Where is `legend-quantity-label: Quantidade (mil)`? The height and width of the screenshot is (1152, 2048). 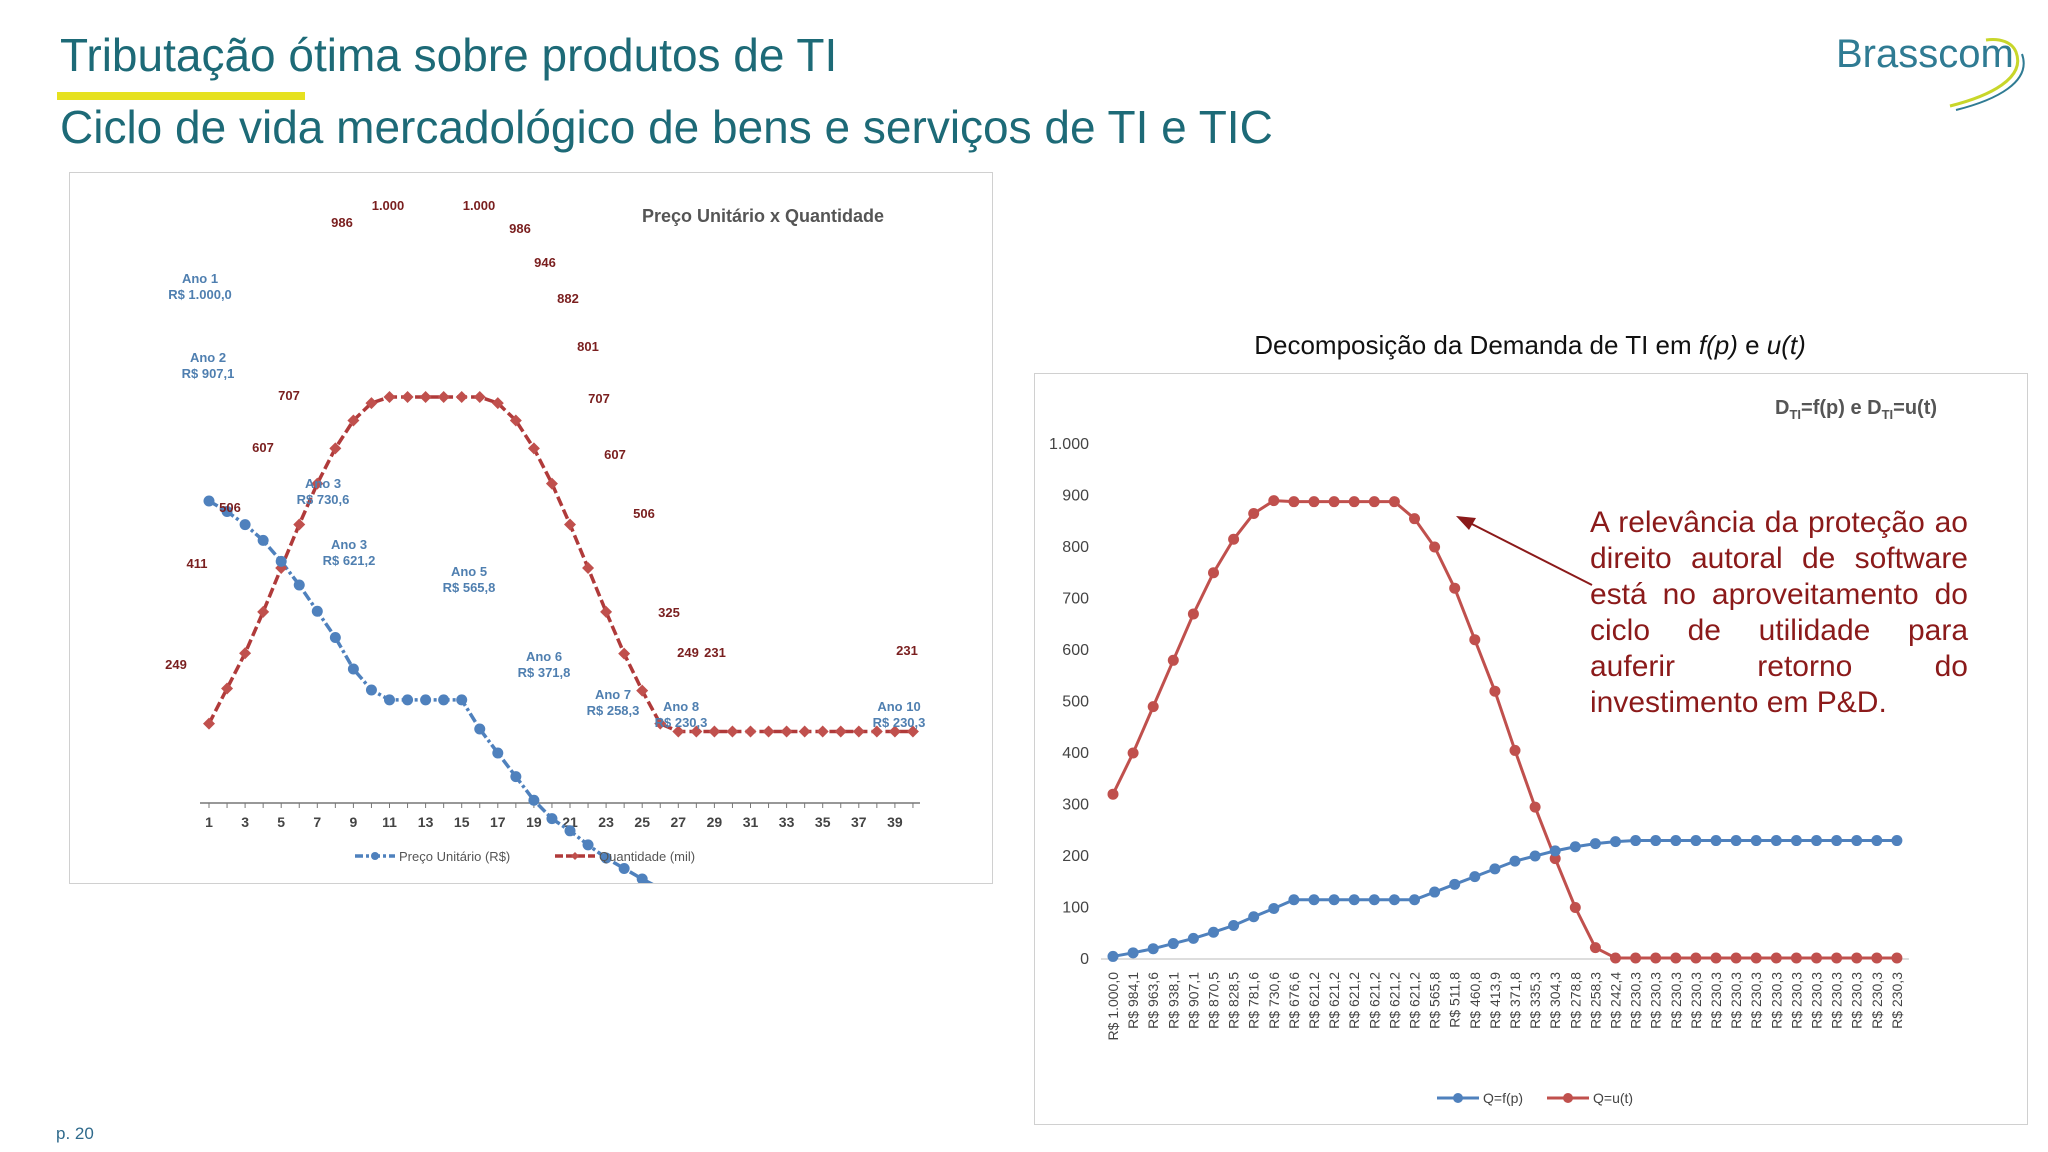
legend-quantity-label: Quantidade (mil) is located at coordinates (647, 856).